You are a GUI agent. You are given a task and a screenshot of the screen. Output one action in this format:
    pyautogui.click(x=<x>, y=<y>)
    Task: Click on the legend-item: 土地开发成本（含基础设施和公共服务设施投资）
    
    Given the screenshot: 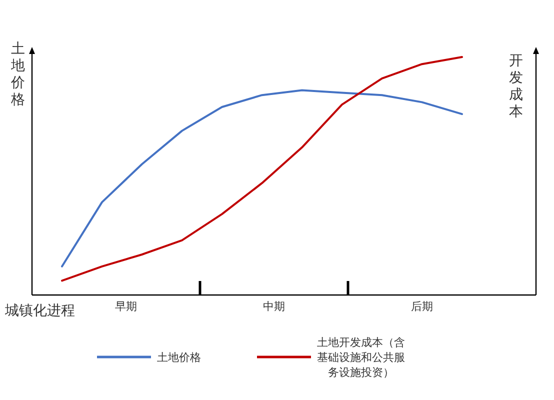 What is the action you would take?
    pyautogui.click(x=331, y=357)
    